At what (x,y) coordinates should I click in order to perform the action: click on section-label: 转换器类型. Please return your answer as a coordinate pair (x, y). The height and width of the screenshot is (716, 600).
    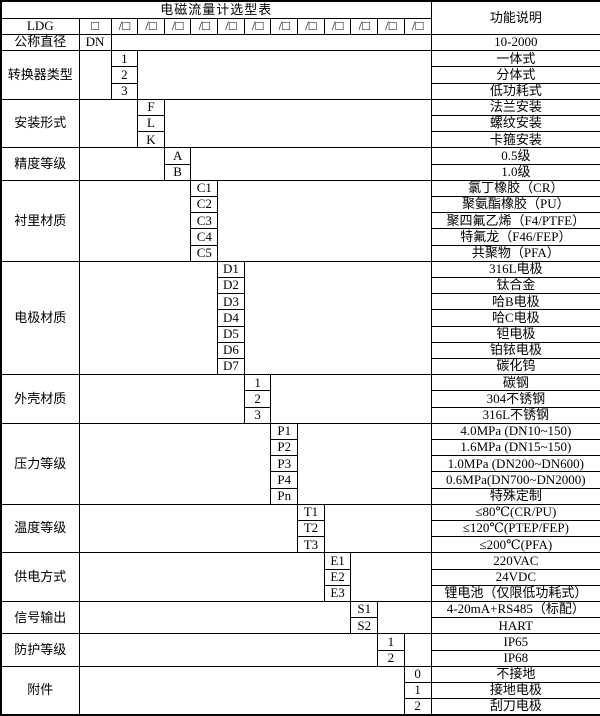
    Looking at the image, I should click on (40, 75).